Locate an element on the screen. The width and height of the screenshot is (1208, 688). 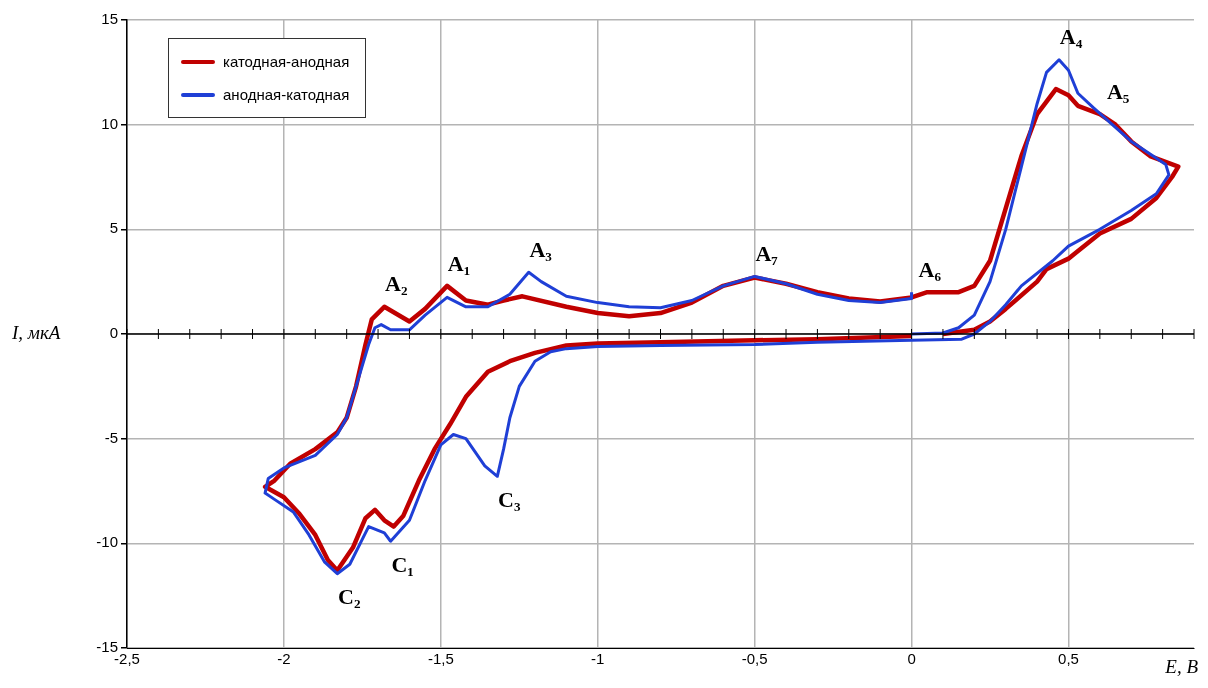
annotation: C₃ is located at coordinates (509, 500).